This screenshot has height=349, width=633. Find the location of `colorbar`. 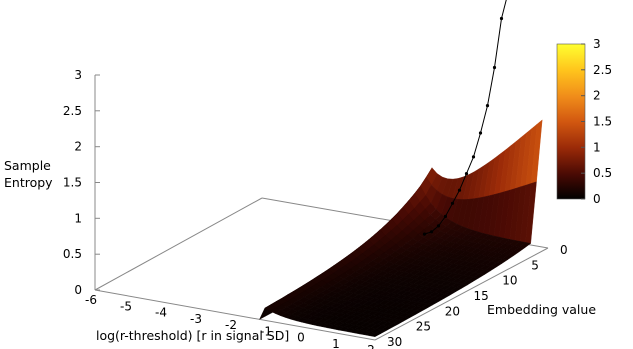

colorbar is located at coordinates (571, 121).